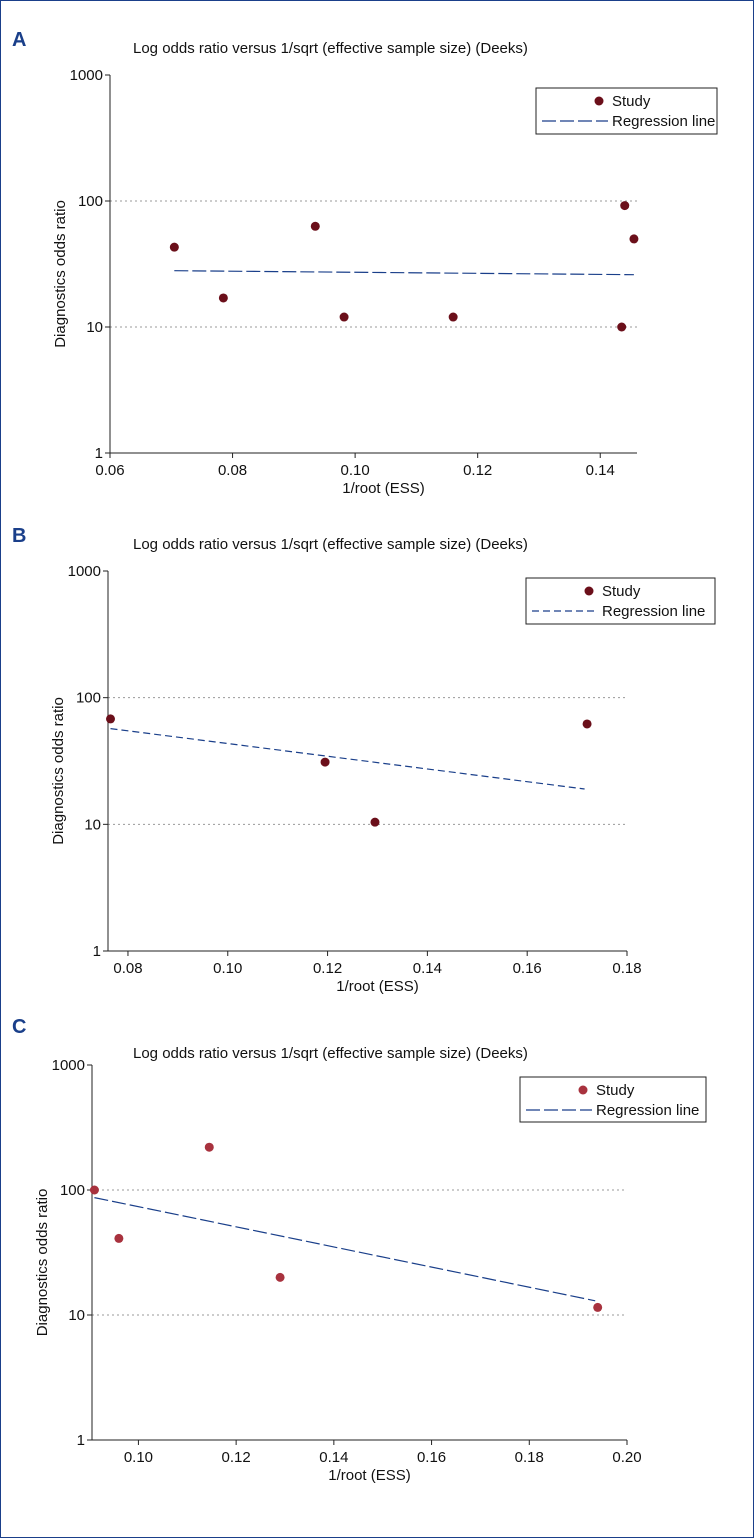  I want to click on panel-letter: C, so click(19, 1027).